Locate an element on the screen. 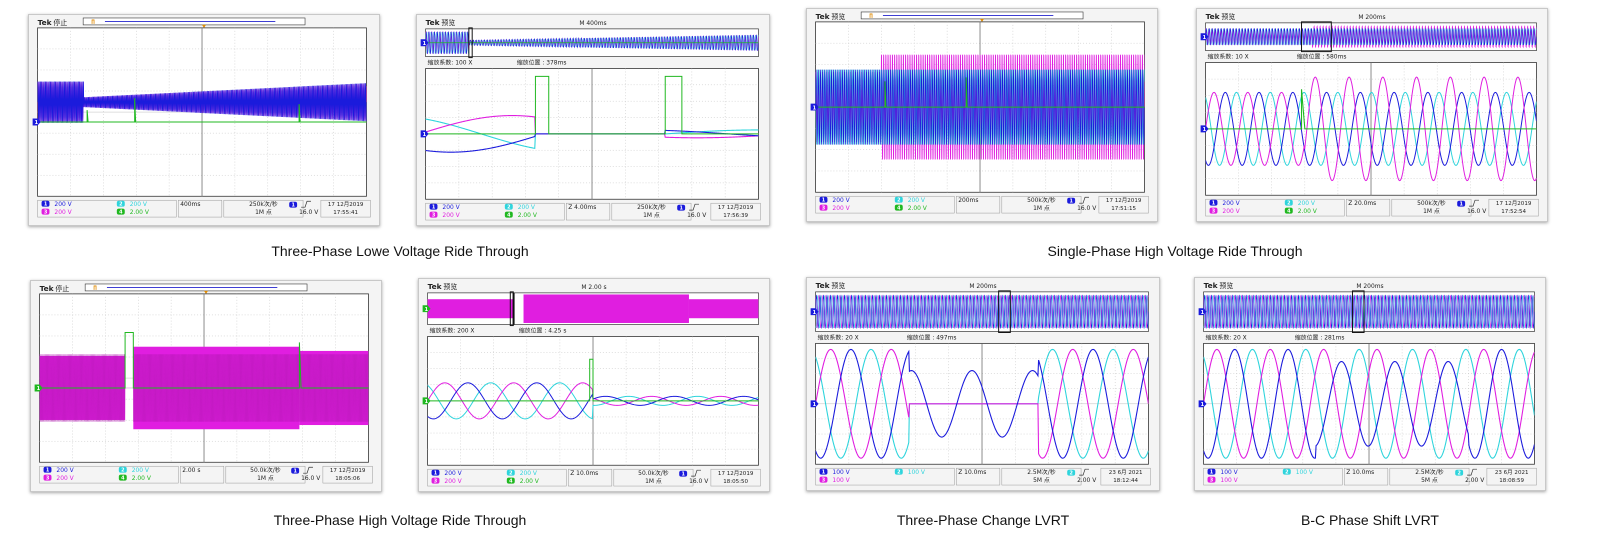 Image resolution: width=1602 pixels, height=554 pixels. channel-scale-2: 100 V is located at coordinates (1305, 472).